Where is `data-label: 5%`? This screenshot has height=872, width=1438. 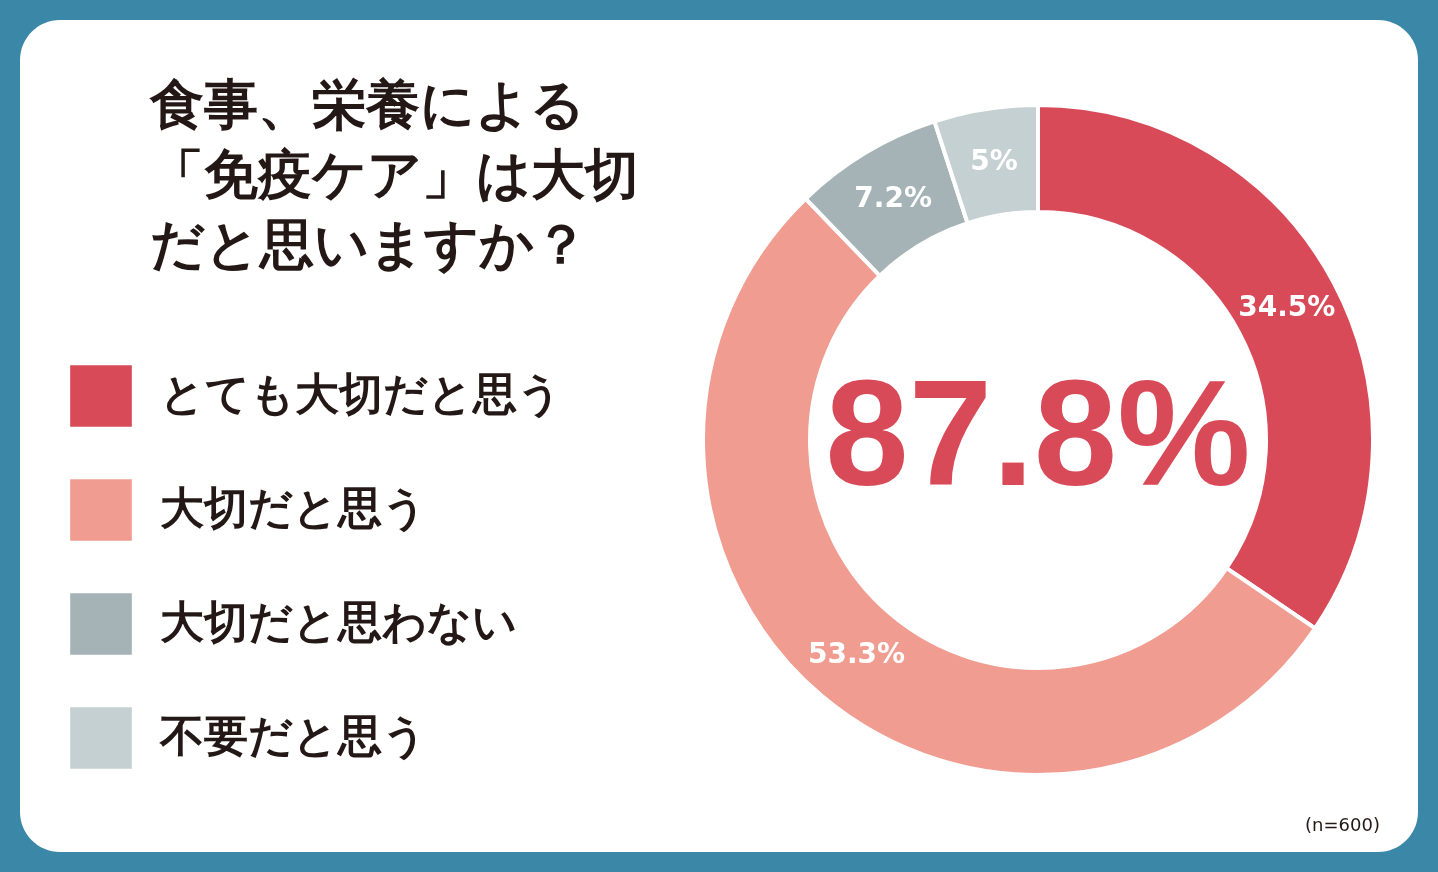 data-label: 5% is located at coordinates (994, 160).